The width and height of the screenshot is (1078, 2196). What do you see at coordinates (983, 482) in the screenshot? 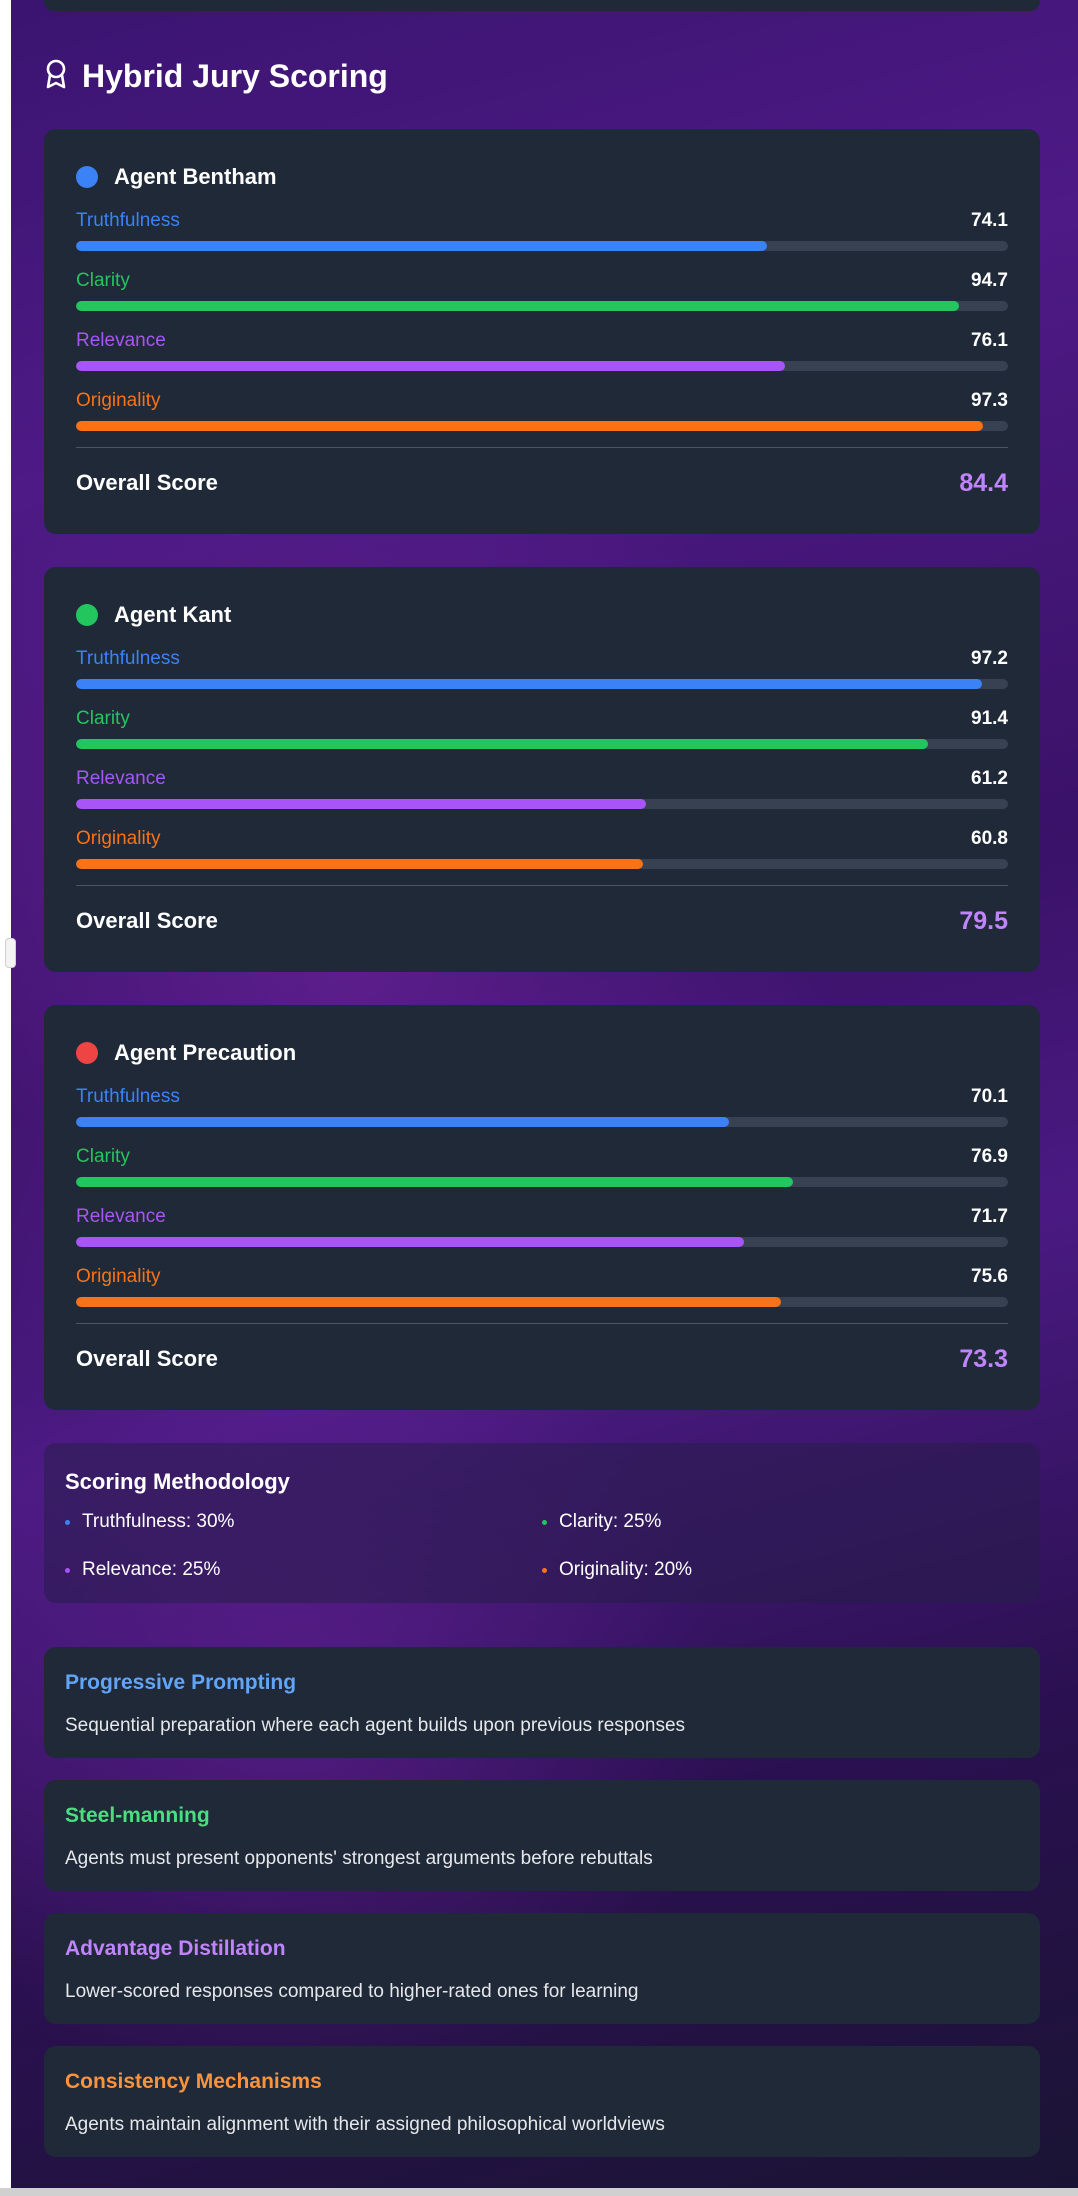
I see `overall-score-value: 84.4` at bounding box center [983, 482].